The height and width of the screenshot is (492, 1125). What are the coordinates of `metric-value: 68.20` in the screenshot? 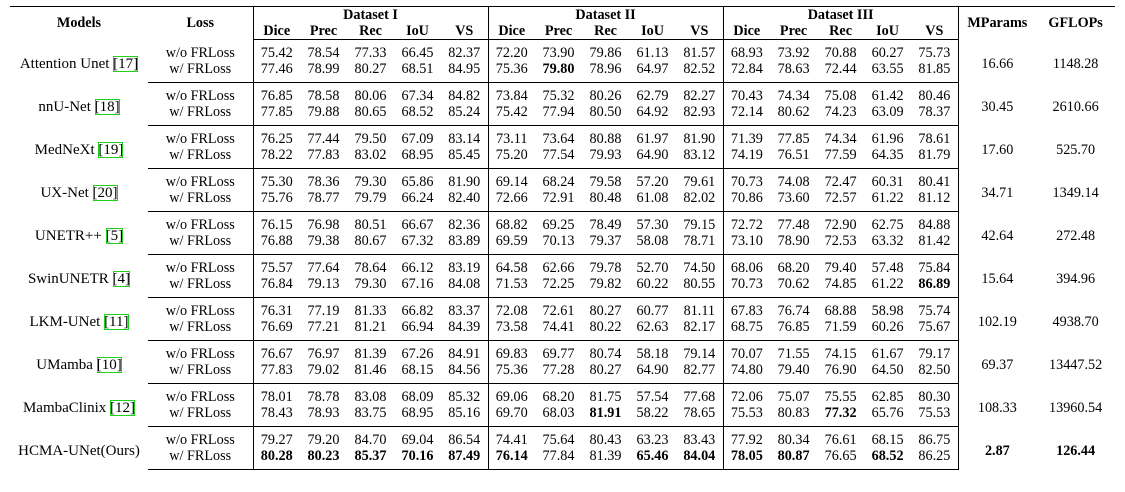 It's located at (793, 268).